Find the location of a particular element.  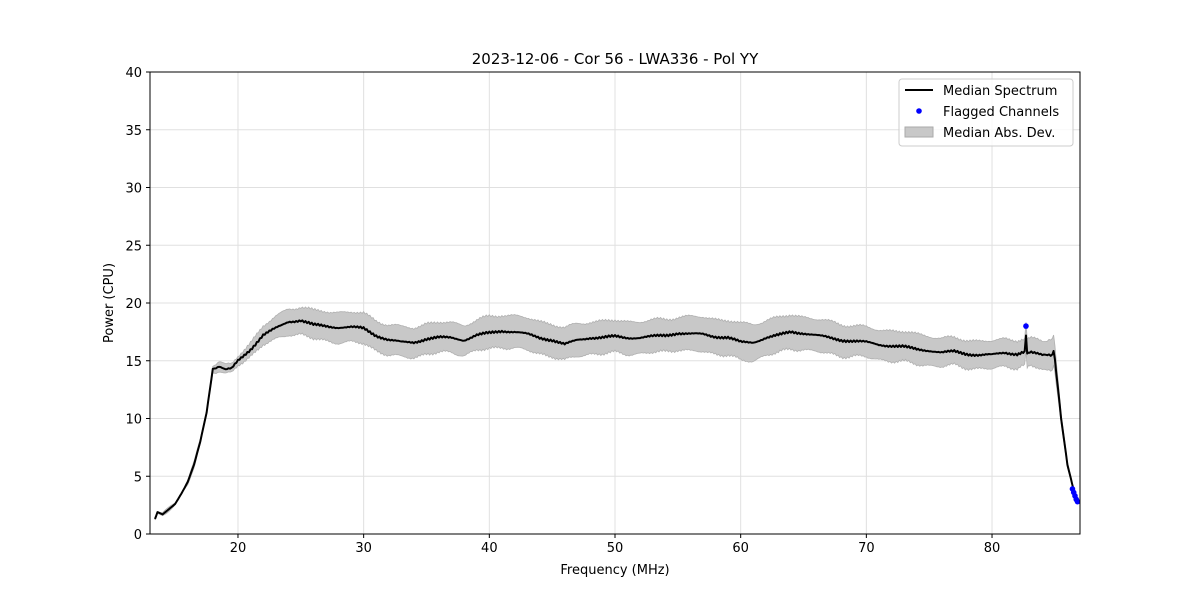

y-tick-label: 15 is located at coordinates (133, 362).